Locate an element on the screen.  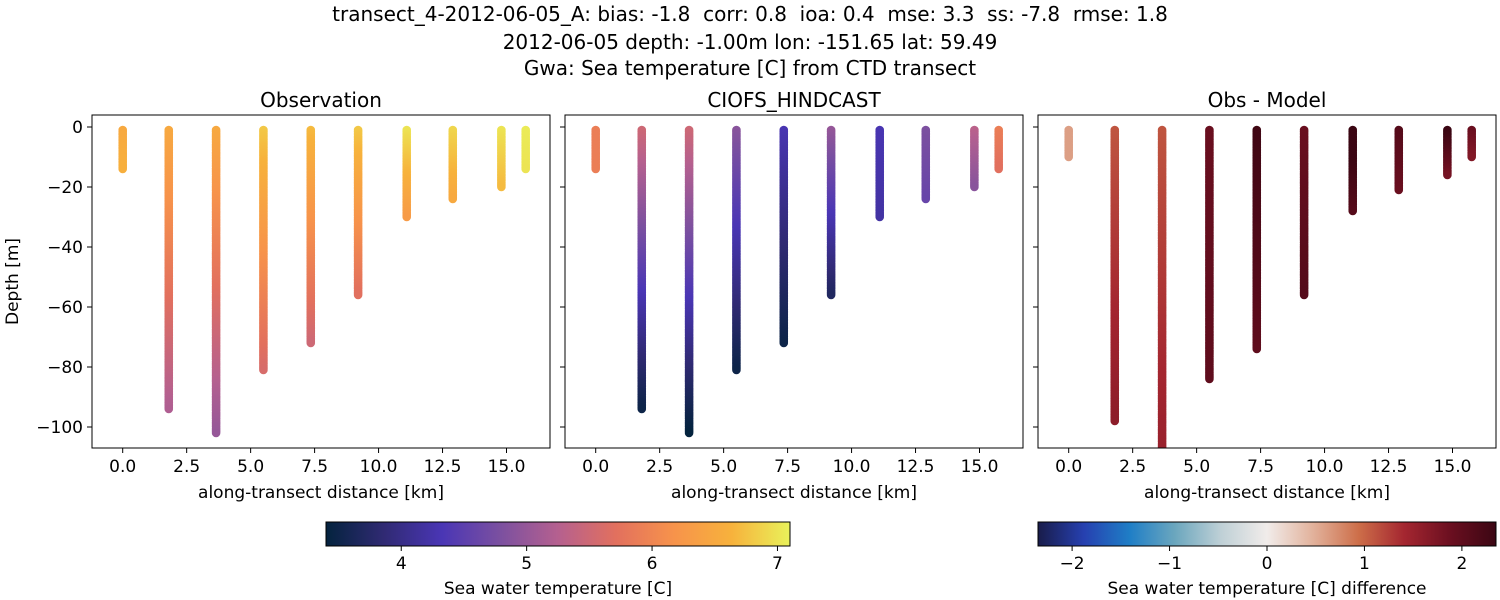
colorbar-tick-label: 6 is located at coordinates (652, 564).